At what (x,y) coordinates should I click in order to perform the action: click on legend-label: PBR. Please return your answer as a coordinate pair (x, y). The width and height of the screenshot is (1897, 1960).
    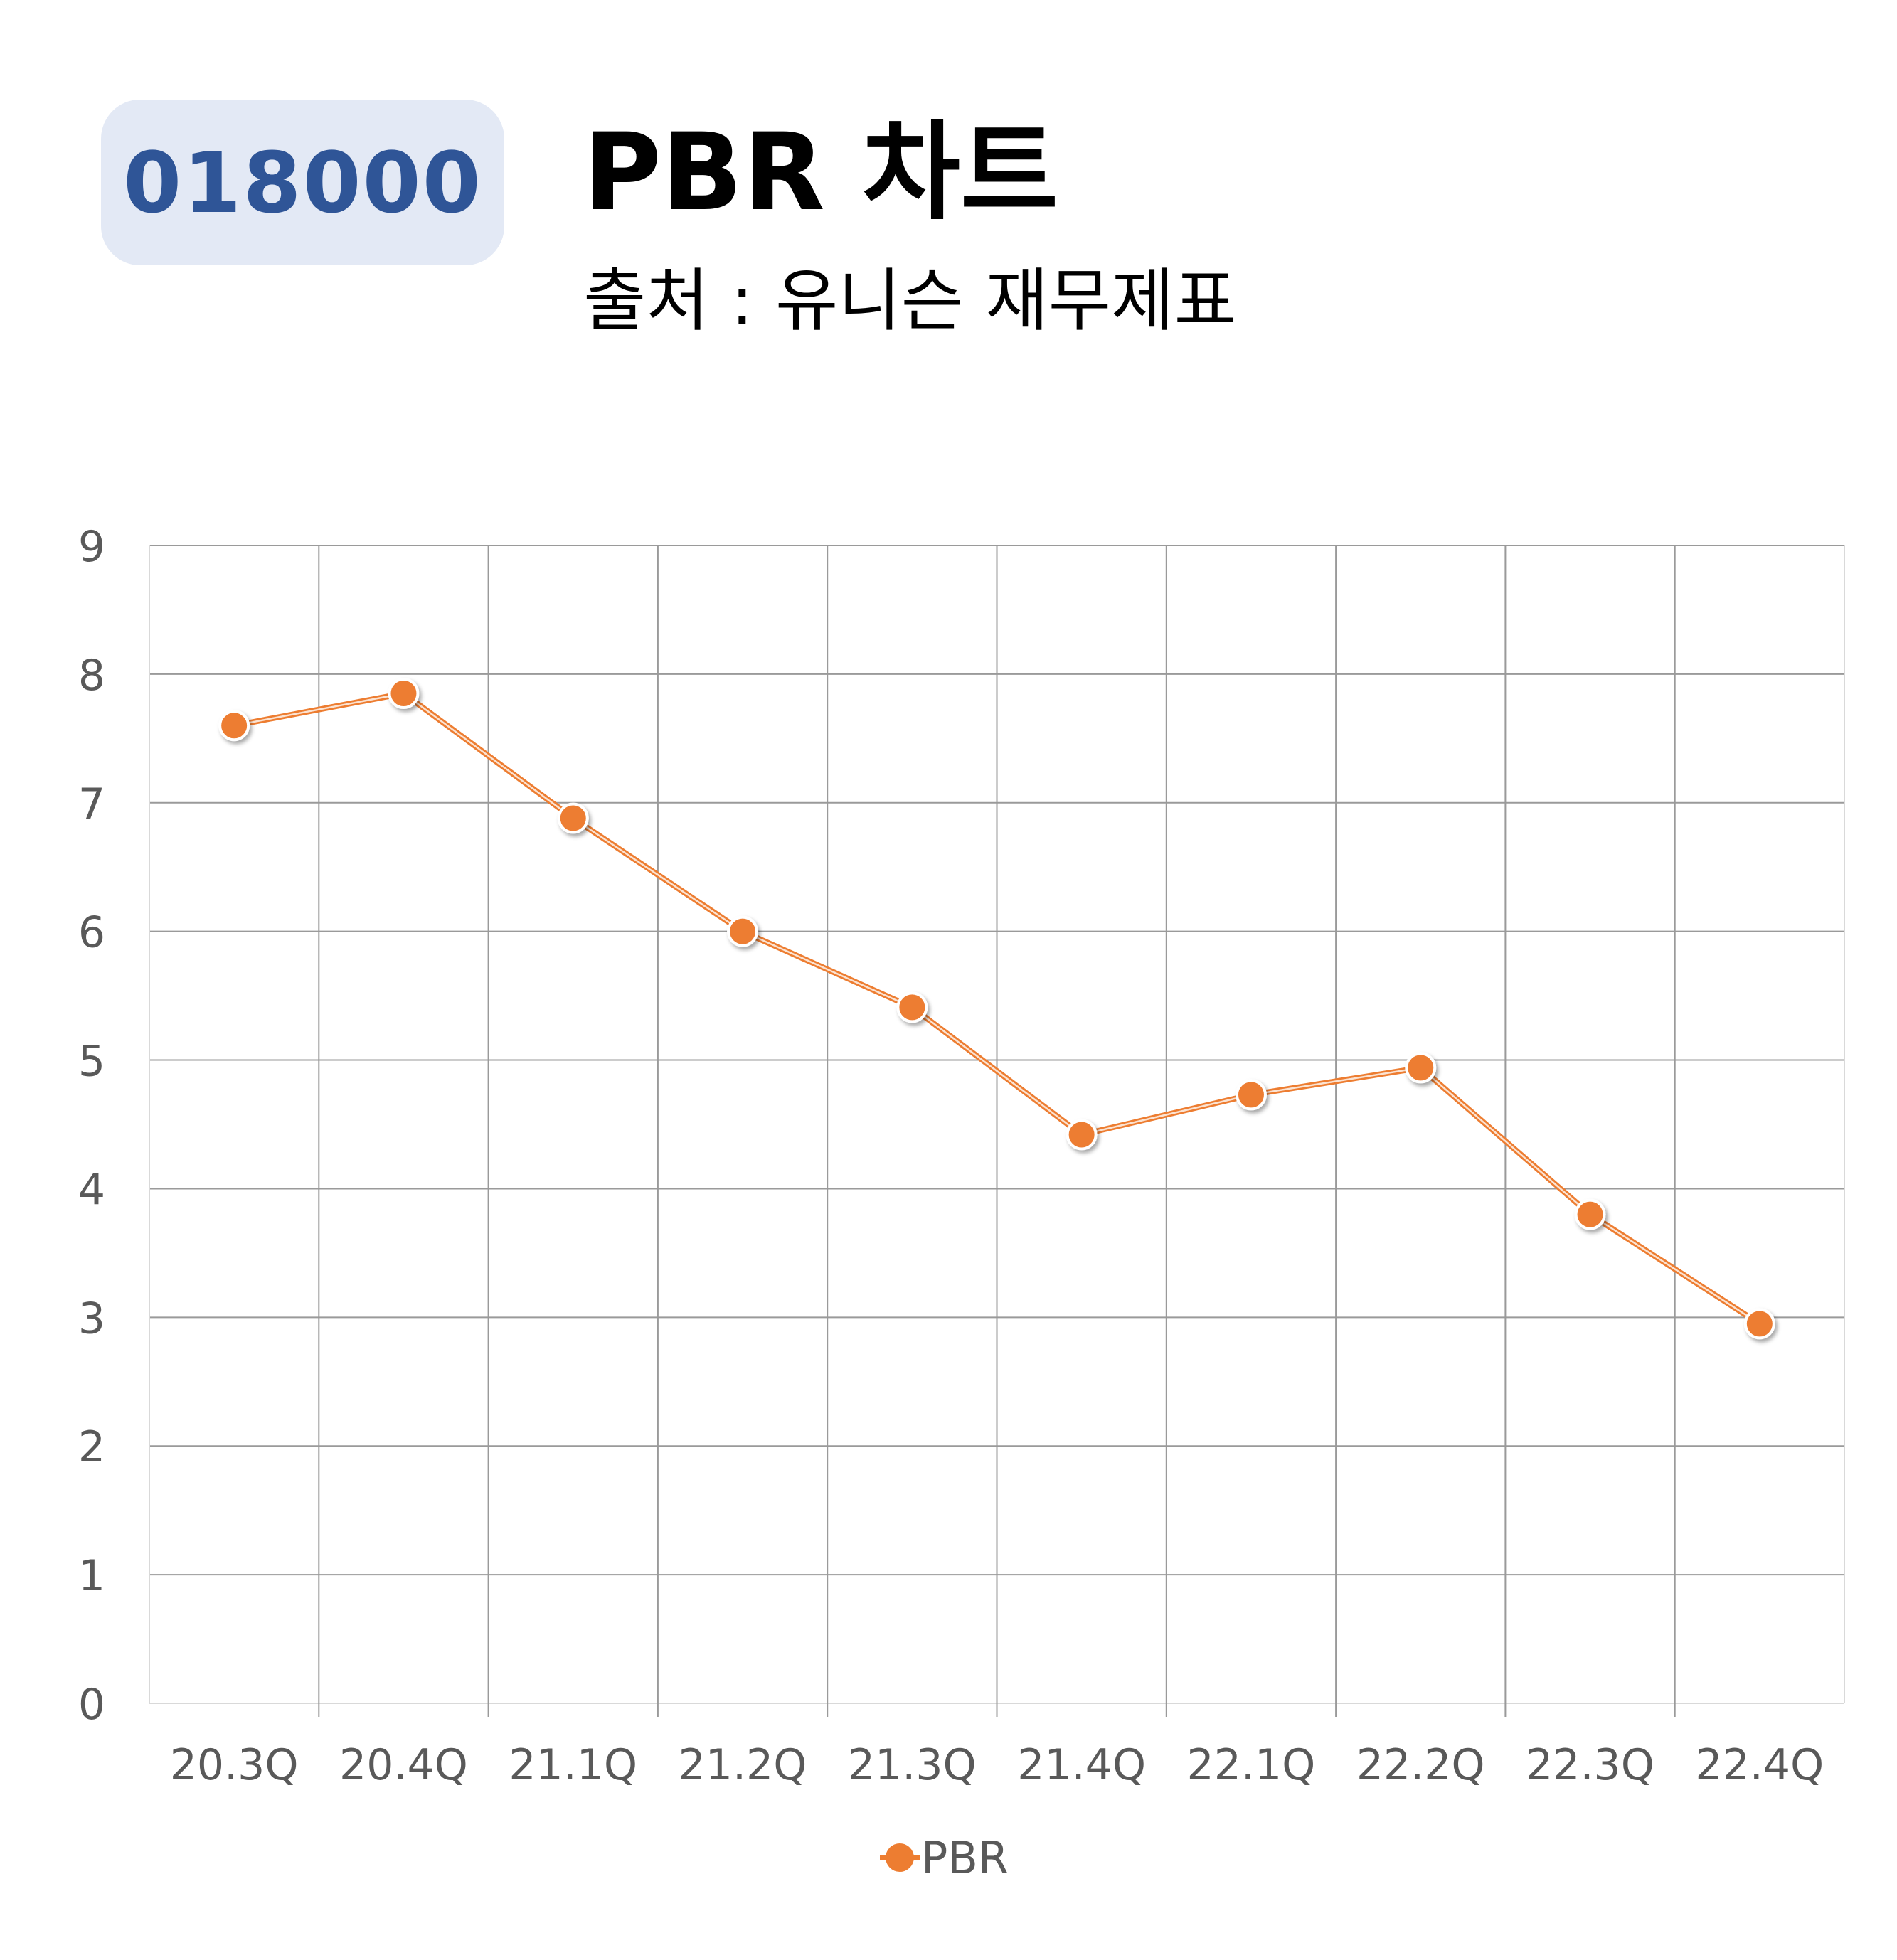
    Looking at the image, I should click on (965, 1858).